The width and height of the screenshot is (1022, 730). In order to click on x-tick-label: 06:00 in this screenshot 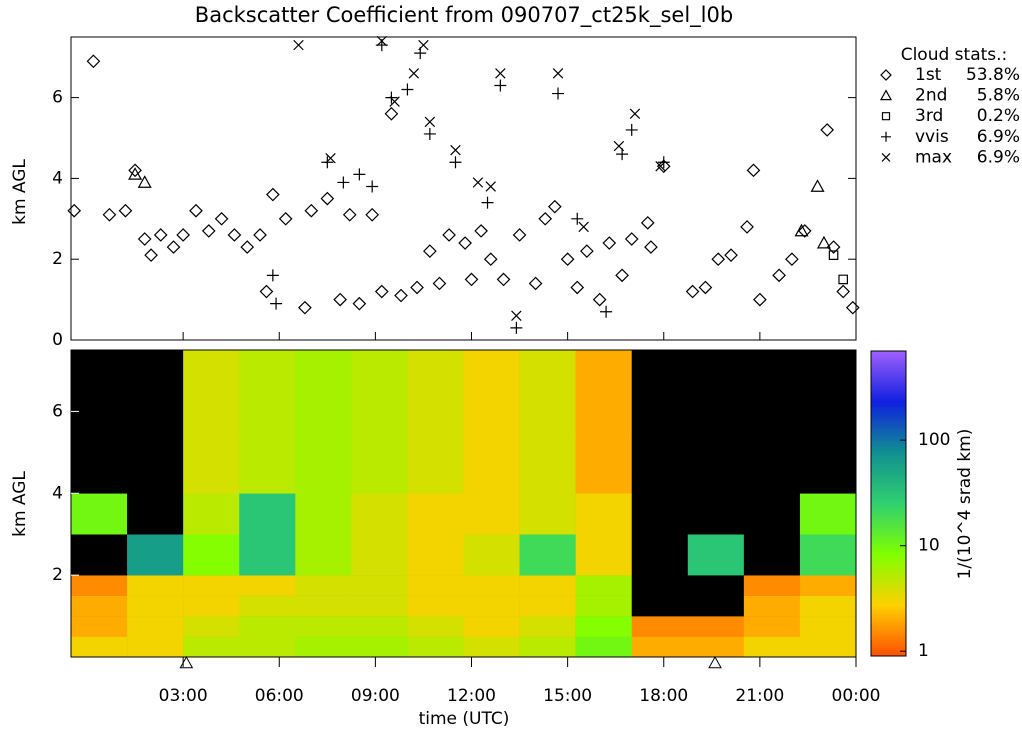, I will do `click(279, 696)`.